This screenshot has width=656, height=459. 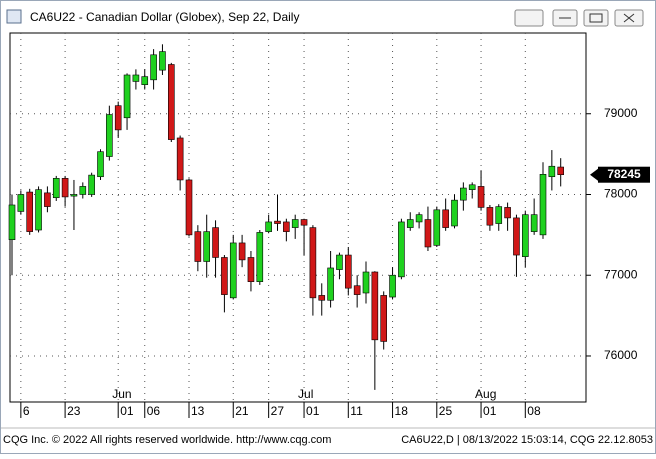 I want to click on last-price-box, so click(x=624, y=174).